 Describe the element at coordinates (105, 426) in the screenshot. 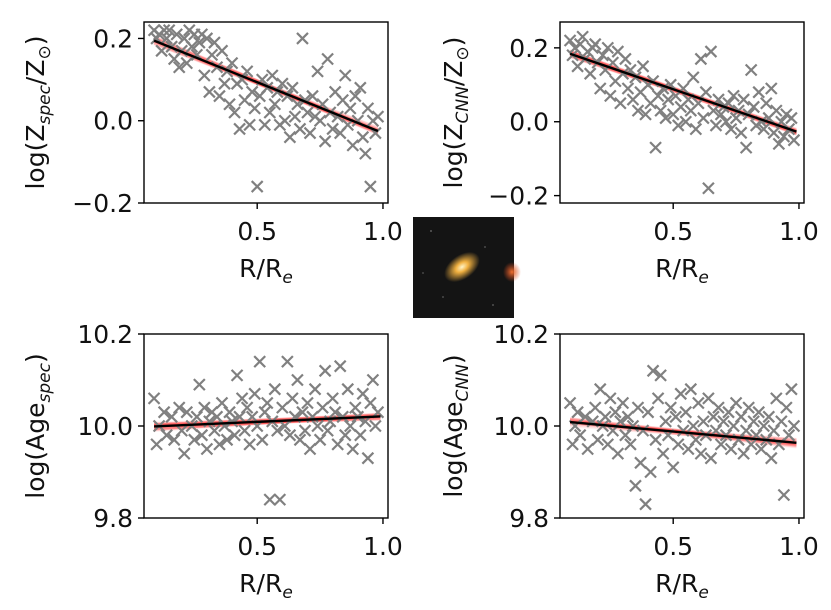

I see `y-tick-label: 10.0` at that location.